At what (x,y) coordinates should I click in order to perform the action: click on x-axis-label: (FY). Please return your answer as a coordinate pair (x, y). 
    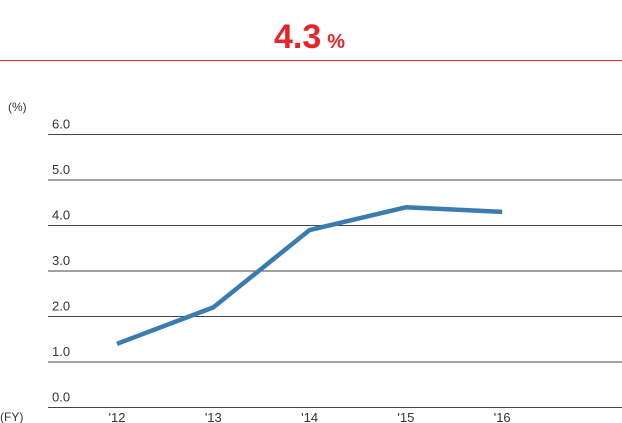
    Looking at the image, I should click on (11, 416).